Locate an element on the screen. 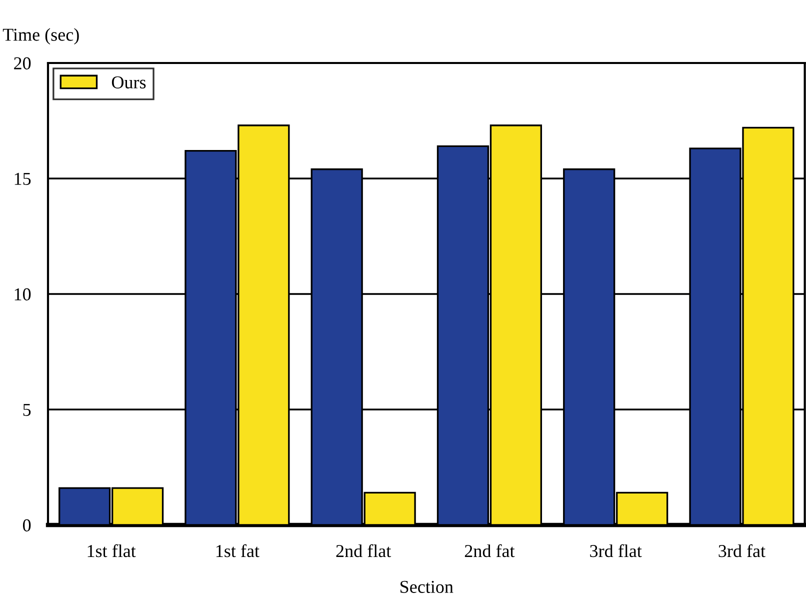 Image resolution: width=806 pixels, height=609 pixels. y-axis-title: Time (sec) is located at coordinates (40, 36).